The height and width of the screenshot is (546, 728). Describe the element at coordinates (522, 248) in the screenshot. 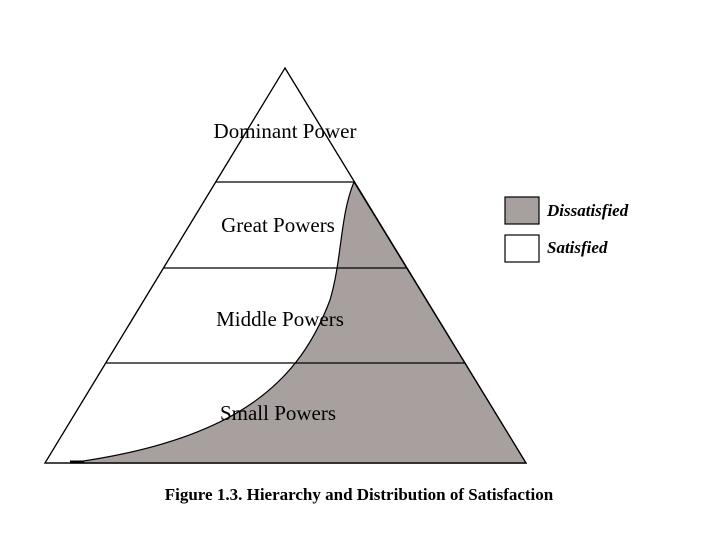

I see `legend-swatch-satisfied` at that location.